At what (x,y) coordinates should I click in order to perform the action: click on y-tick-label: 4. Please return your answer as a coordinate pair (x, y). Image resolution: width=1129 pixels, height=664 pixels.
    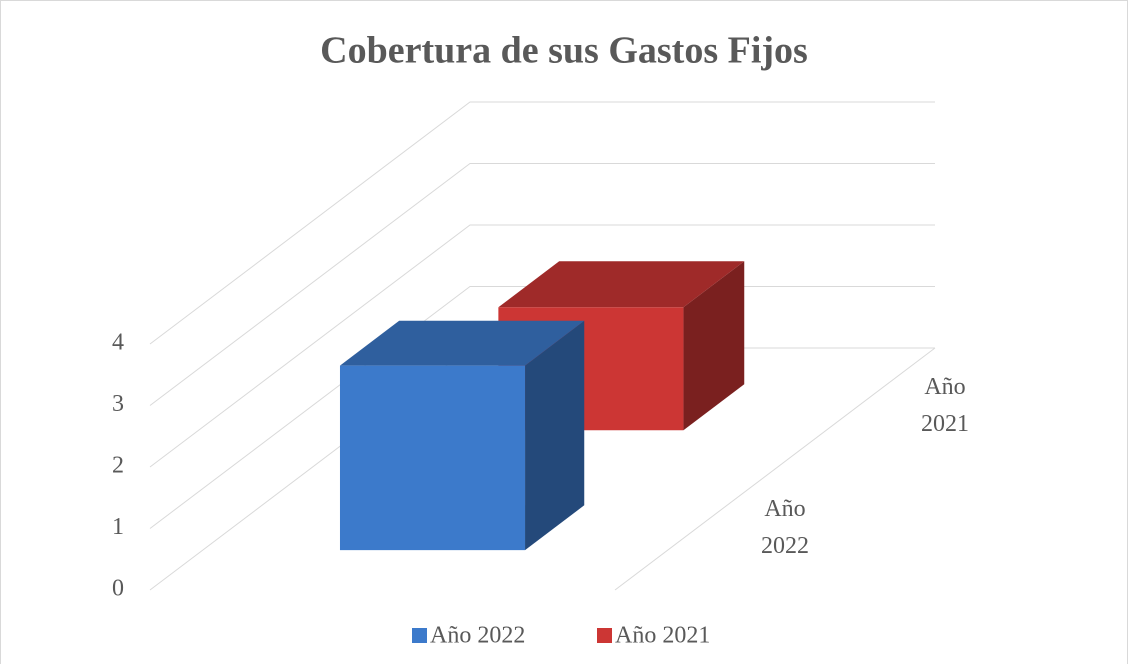
    Looking at the image, I should click on (118, 343).